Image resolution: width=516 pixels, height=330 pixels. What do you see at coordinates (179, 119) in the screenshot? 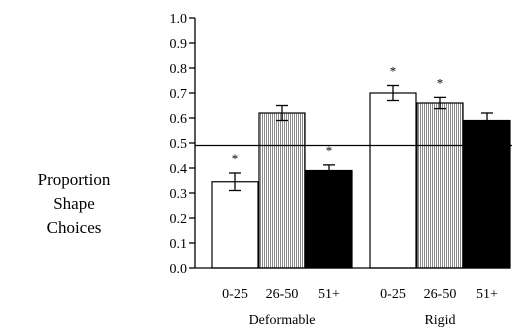
I see `y-tick-label: 0.6` at bounding box center [179, 119].